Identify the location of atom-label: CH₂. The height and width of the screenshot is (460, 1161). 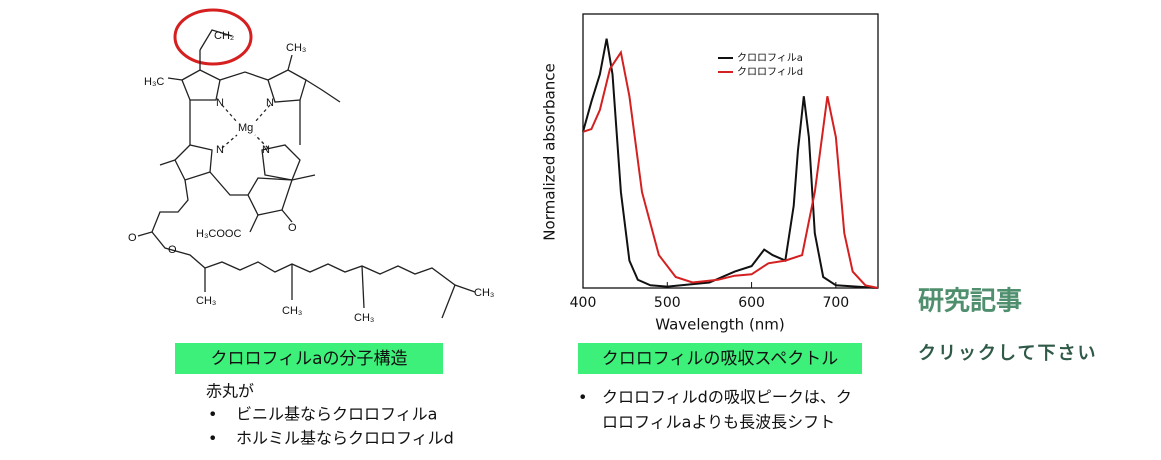
(224, 36).